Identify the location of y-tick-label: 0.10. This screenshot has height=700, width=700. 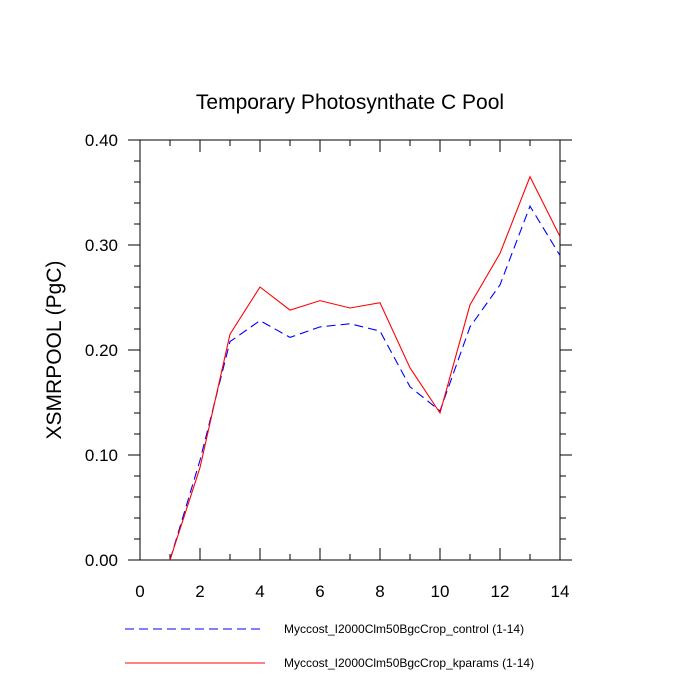
(101, 455).